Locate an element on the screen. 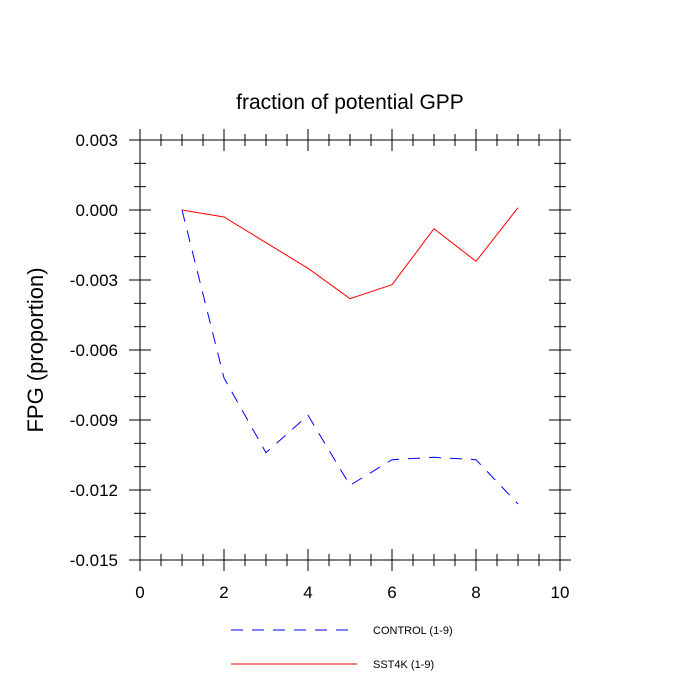 This screenshot has height=700, width=700. y-tick-label: -0.012 is located at coordinates (94, 490).